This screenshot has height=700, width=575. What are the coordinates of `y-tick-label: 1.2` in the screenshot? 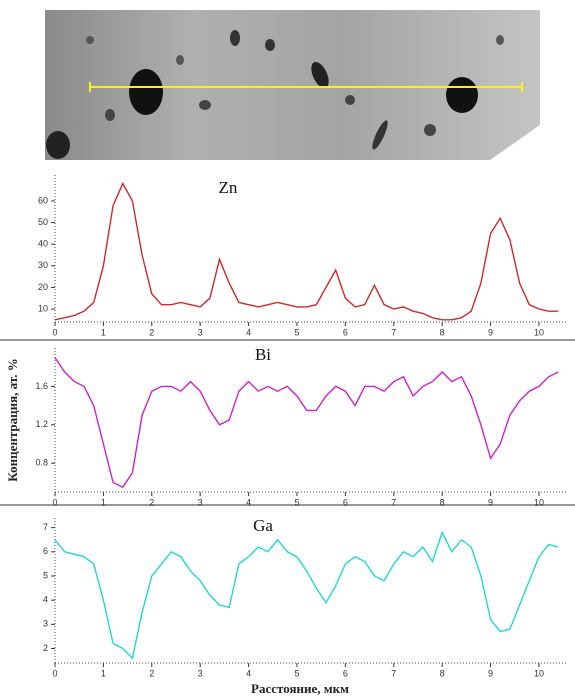 It's located at (41, 424).